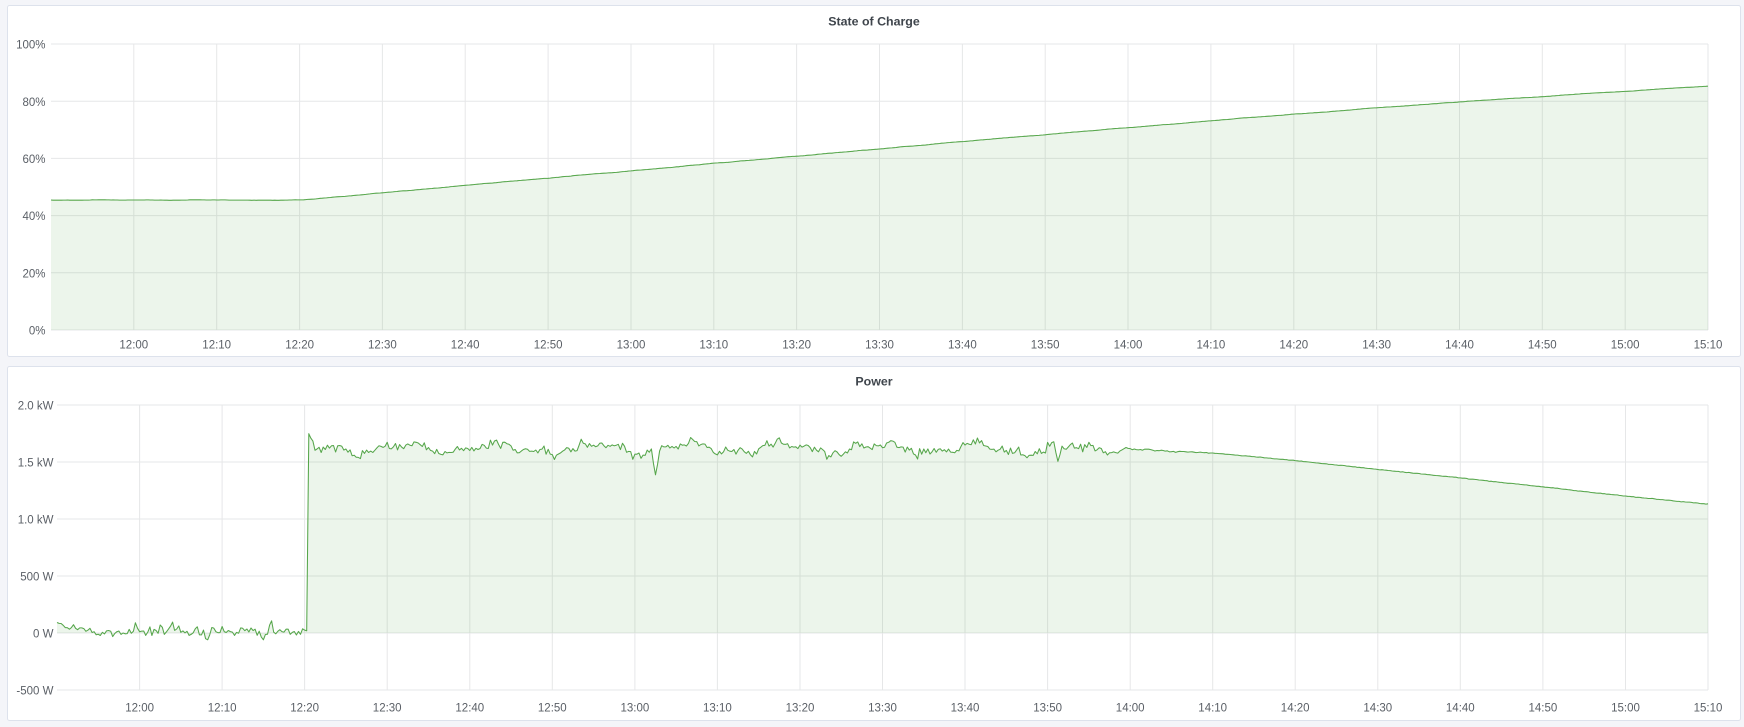 The image size is (1744, 727). Describe the element at coordinates (873, 381) in the screenshot. I see `svg-text: Power` at that location.